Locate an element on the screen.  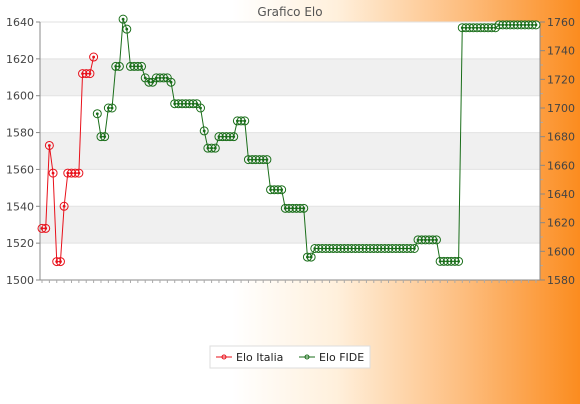
plot-band is located at coordinates (290, 151).